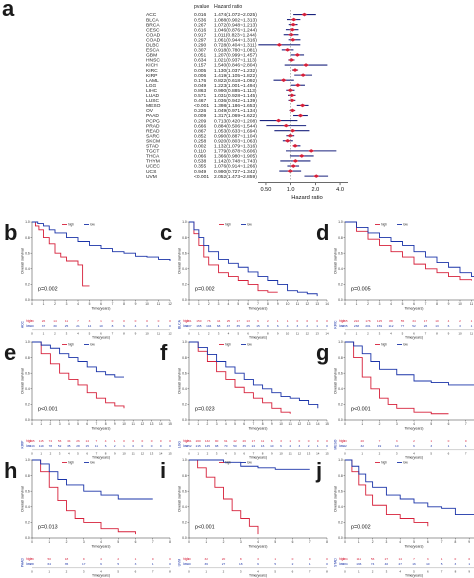  Describe the element at coordinates (200, 136) in the screenshot. I see `forest-row-pvalue: 0.852` at that location.